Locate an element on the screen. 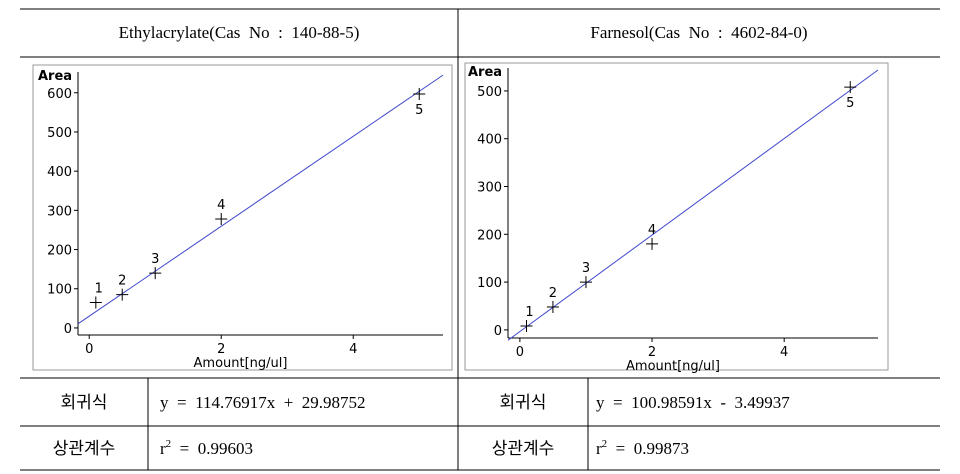 The image size is (960, 474). header: Ethylacrylate(Cas No : 140-88-5) is located at coordinates (239, 32).